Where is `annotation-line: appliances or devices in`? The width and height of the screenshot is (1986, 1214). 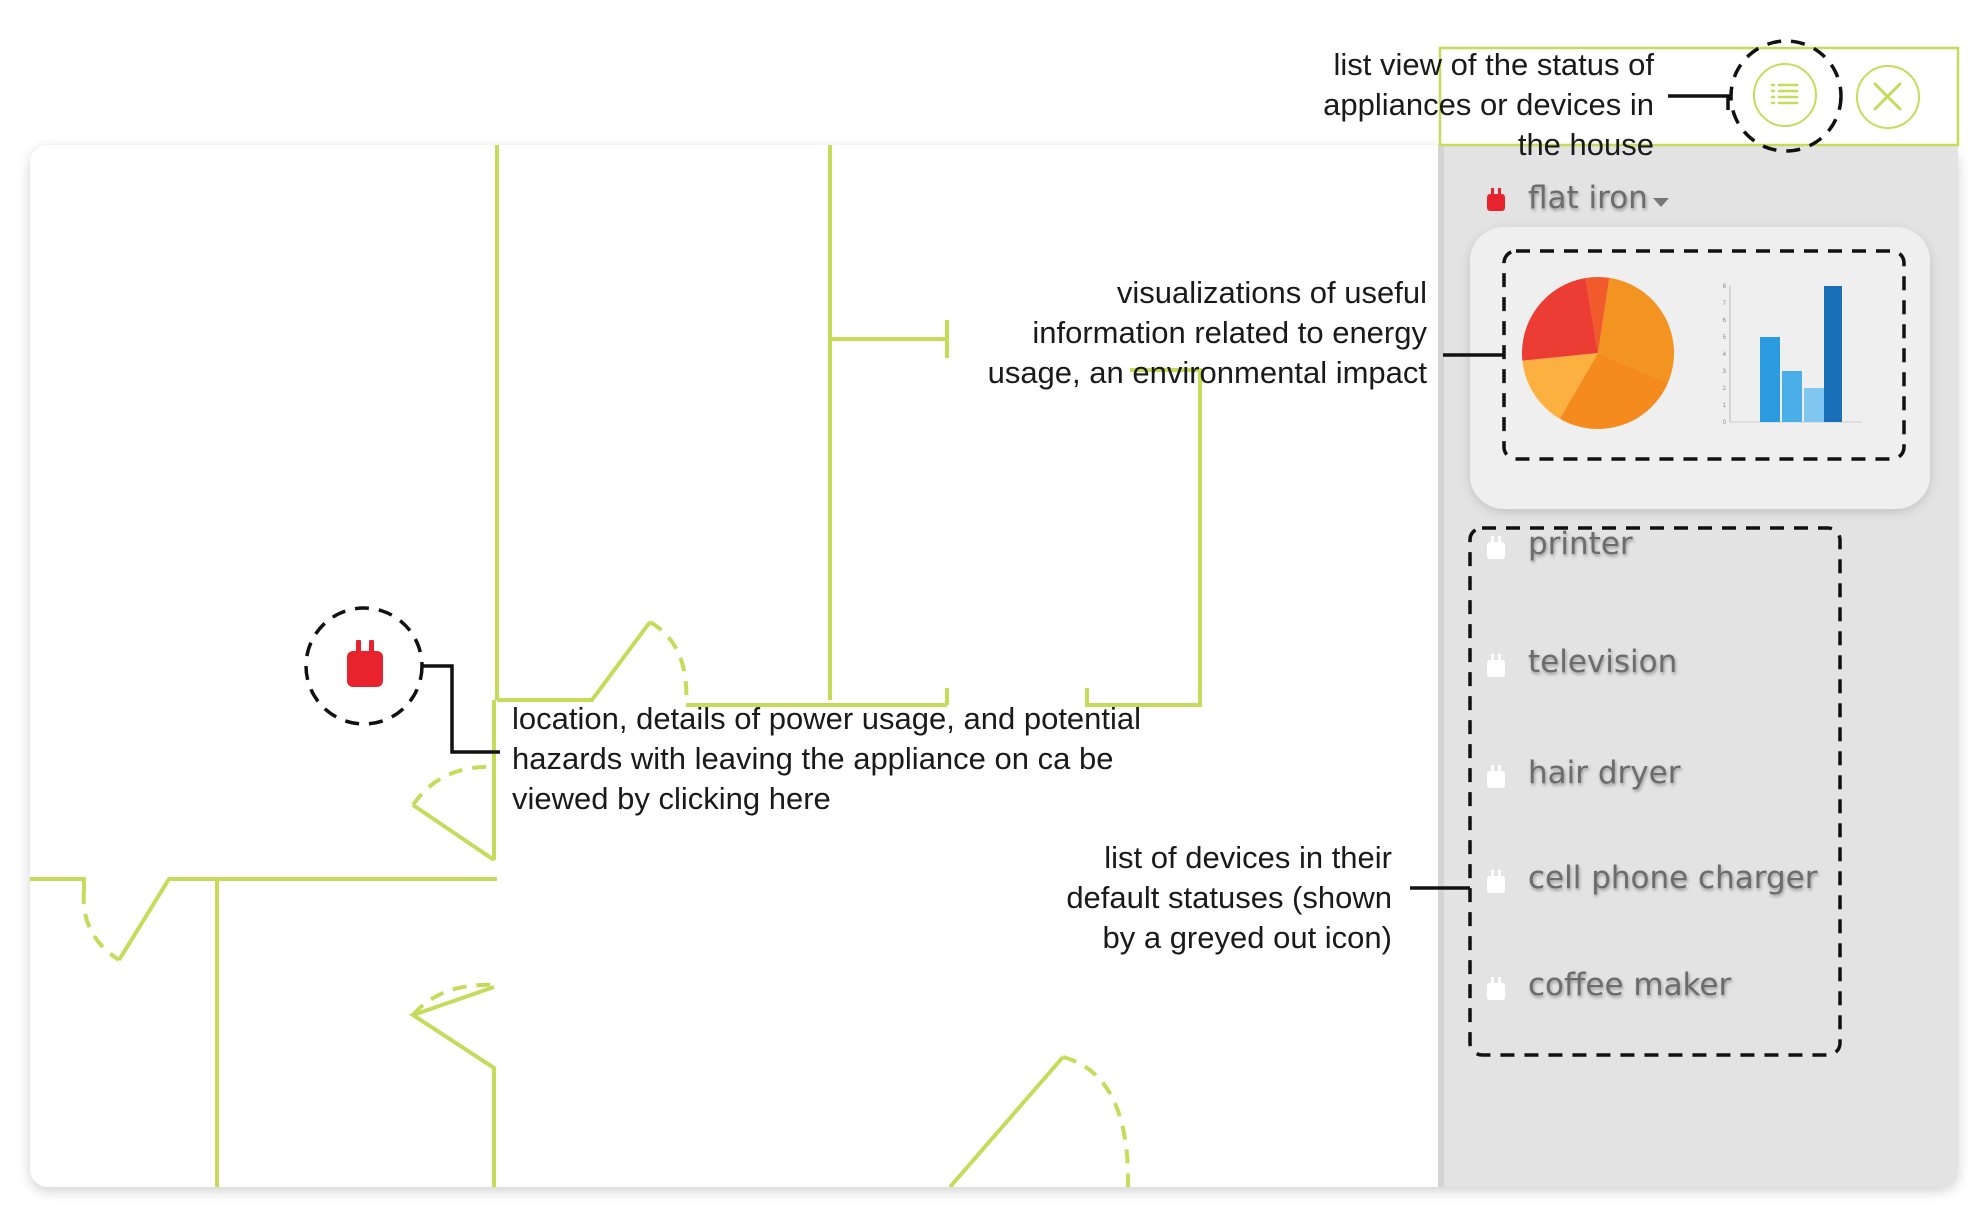
annotation-line: appliances or devices in is located at coordinates (1488, 104).